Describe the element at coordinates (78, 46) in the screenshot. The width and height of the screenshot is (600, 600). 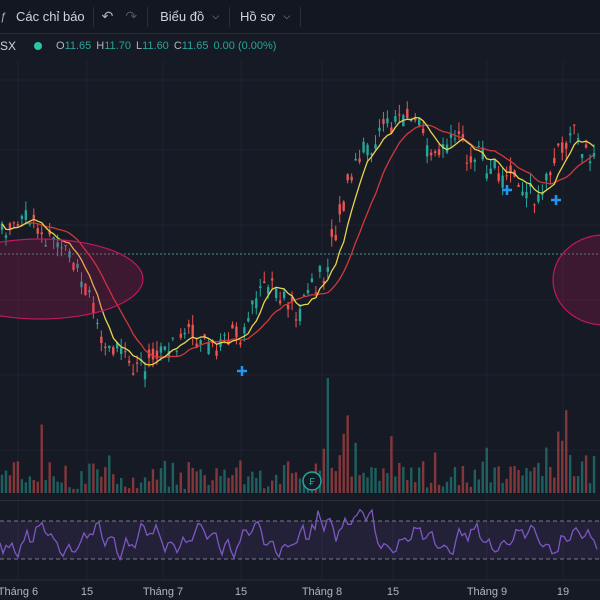
I see `open-value: 11.65` at that location.